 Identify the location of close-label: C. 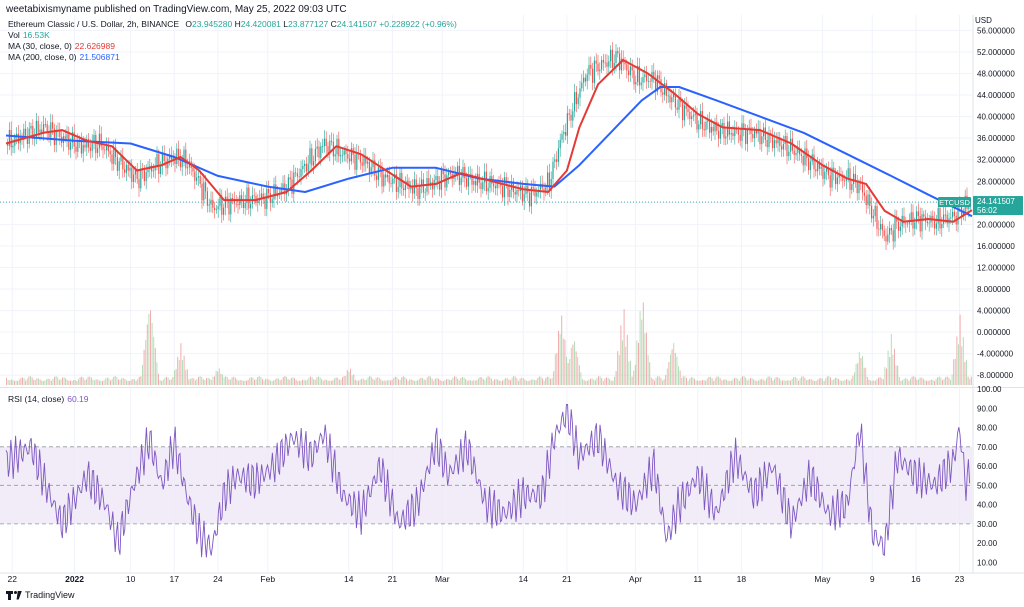
(333, 24).